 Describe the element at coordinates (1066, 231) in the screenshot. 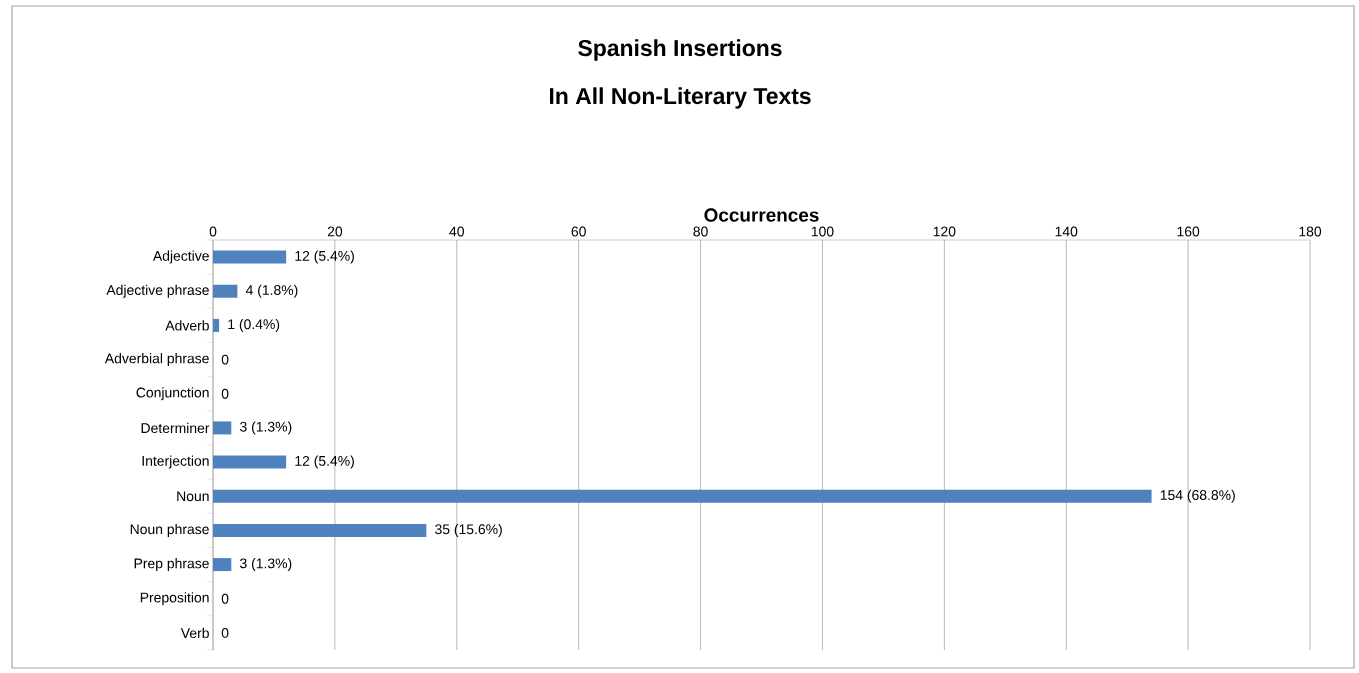

I see `x-tick-label: 140` at that location.